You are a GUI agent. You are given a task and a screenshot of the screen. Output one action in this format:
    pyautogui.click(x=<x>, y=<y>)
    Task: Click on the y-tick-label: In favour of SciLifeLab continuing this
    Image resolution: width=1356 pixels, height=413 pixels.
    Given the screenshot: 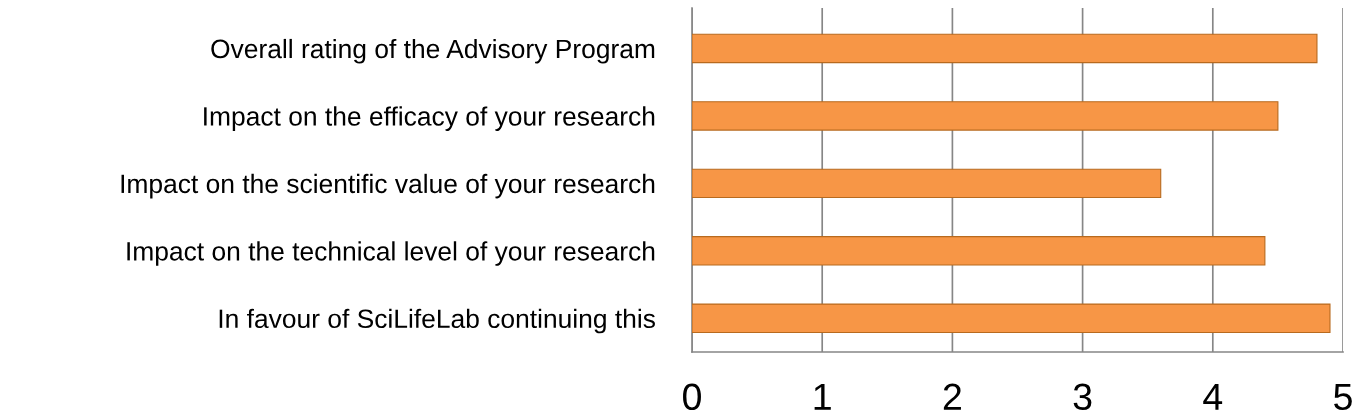 What is the action you would take?
    pyautogui.click(x=437, y=321)
    